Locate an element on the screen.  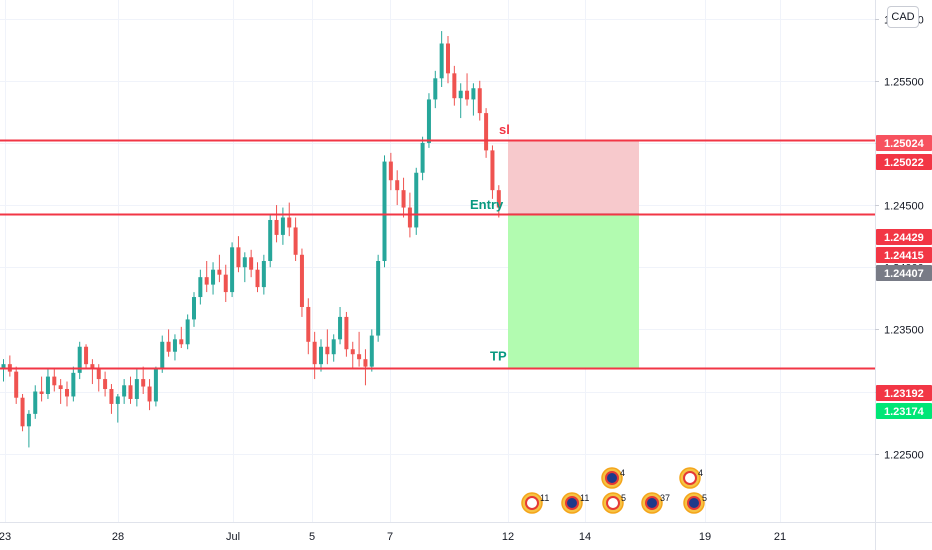
price-tag: 1.23174 is located at coordinates (904, 411).